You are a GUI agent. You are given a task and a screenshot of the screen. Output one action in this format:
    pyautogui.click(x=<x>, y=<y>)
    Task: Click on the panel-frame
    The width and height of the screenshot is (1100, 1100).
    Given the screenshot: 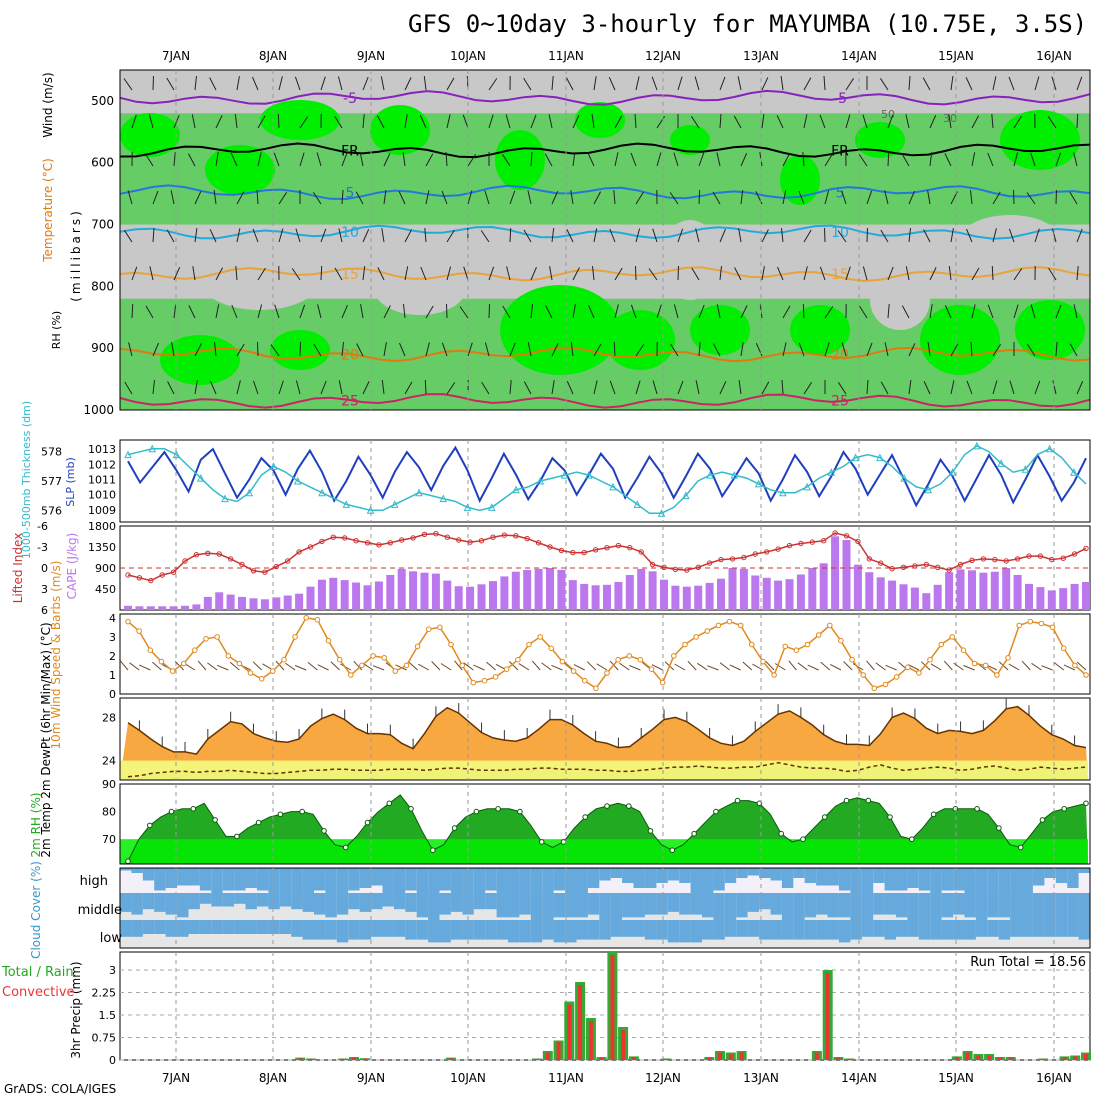 What is the action you would take?
    pyautogui.click(x=605, y=654)
    